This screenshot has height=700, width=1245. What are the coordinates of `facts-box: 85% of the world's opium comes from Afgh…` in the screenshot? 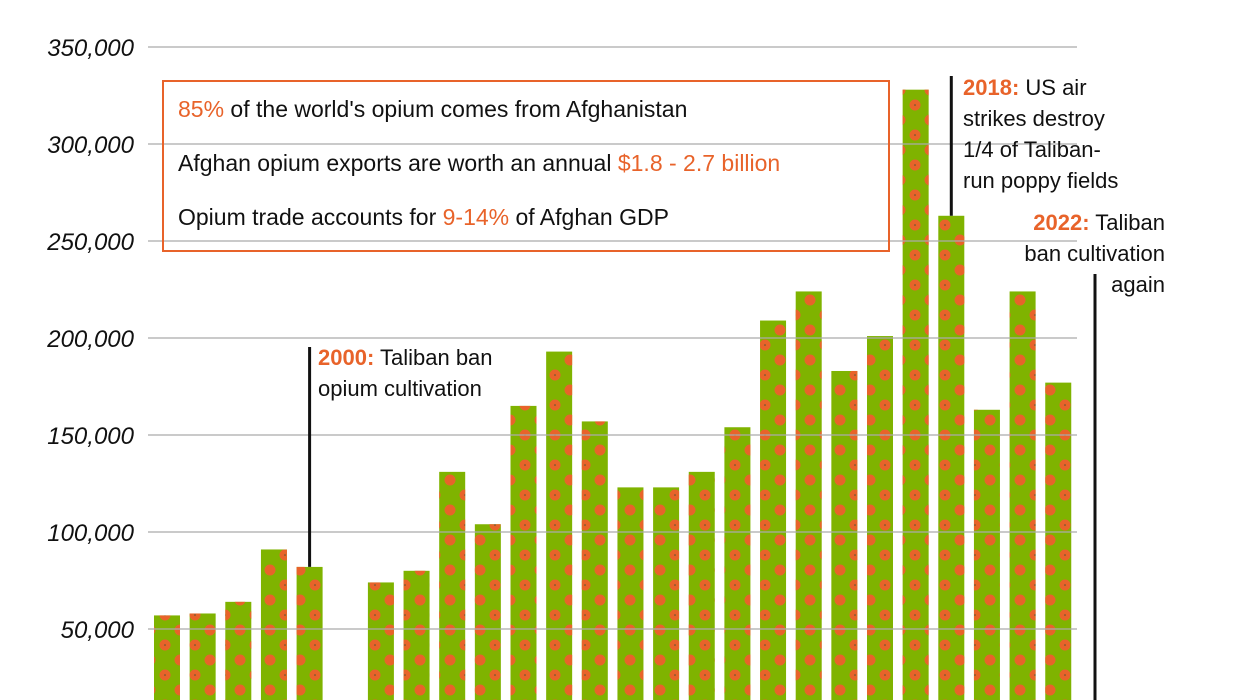 It's located at (526, 166).